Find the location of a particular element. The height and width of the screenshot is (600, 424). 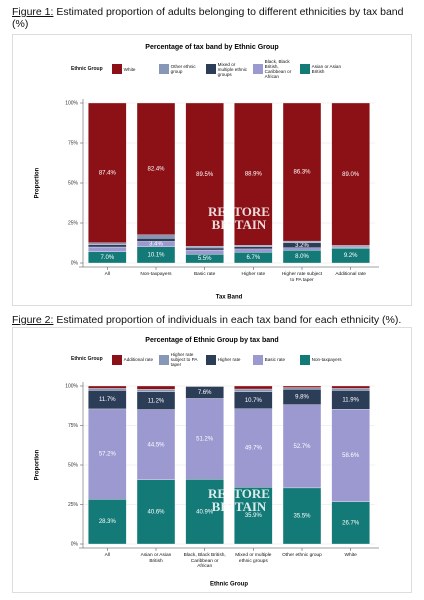

x-tick-label: Mixed or multiple ethnic groups is located at coordinates (253, 558).